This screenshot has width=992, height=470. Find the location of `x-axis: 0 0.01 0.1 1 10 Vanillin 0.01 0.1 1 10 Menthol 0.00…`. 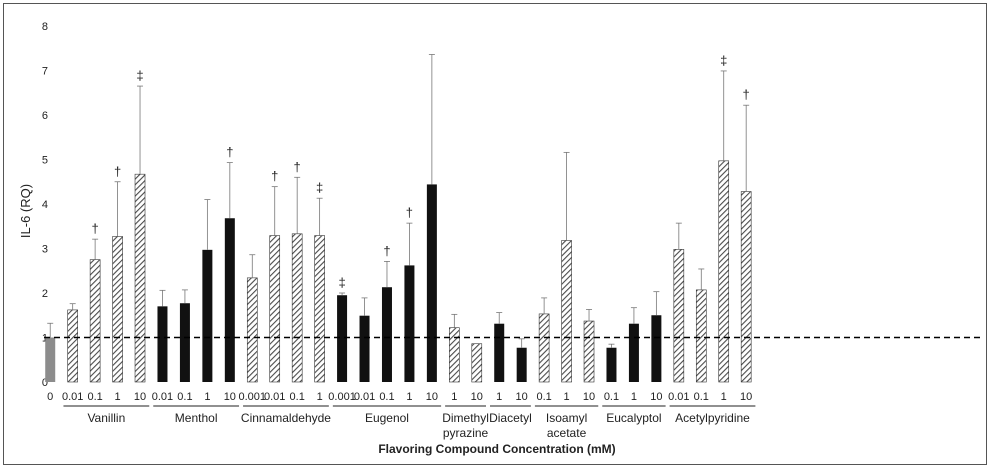

x-axis: 0 0.01 0.1 1 10 Vanillin 0.01 0.1 1 10 Menthol 0.00… is located at coordinates (401, 415).